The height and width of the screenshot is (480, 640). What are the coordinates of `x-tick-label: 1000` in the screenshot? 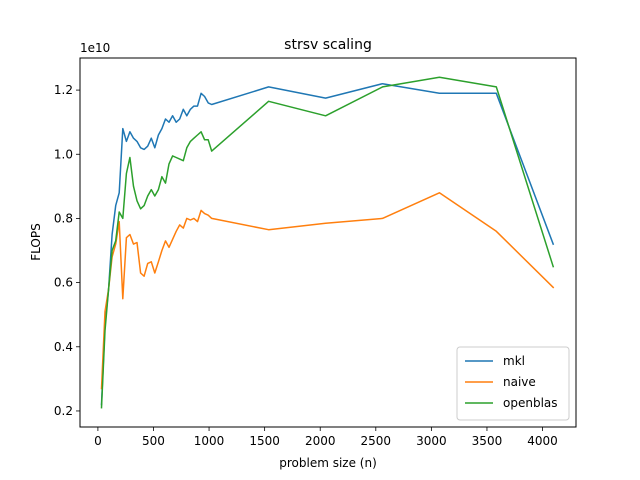 It's located at (209, 441).